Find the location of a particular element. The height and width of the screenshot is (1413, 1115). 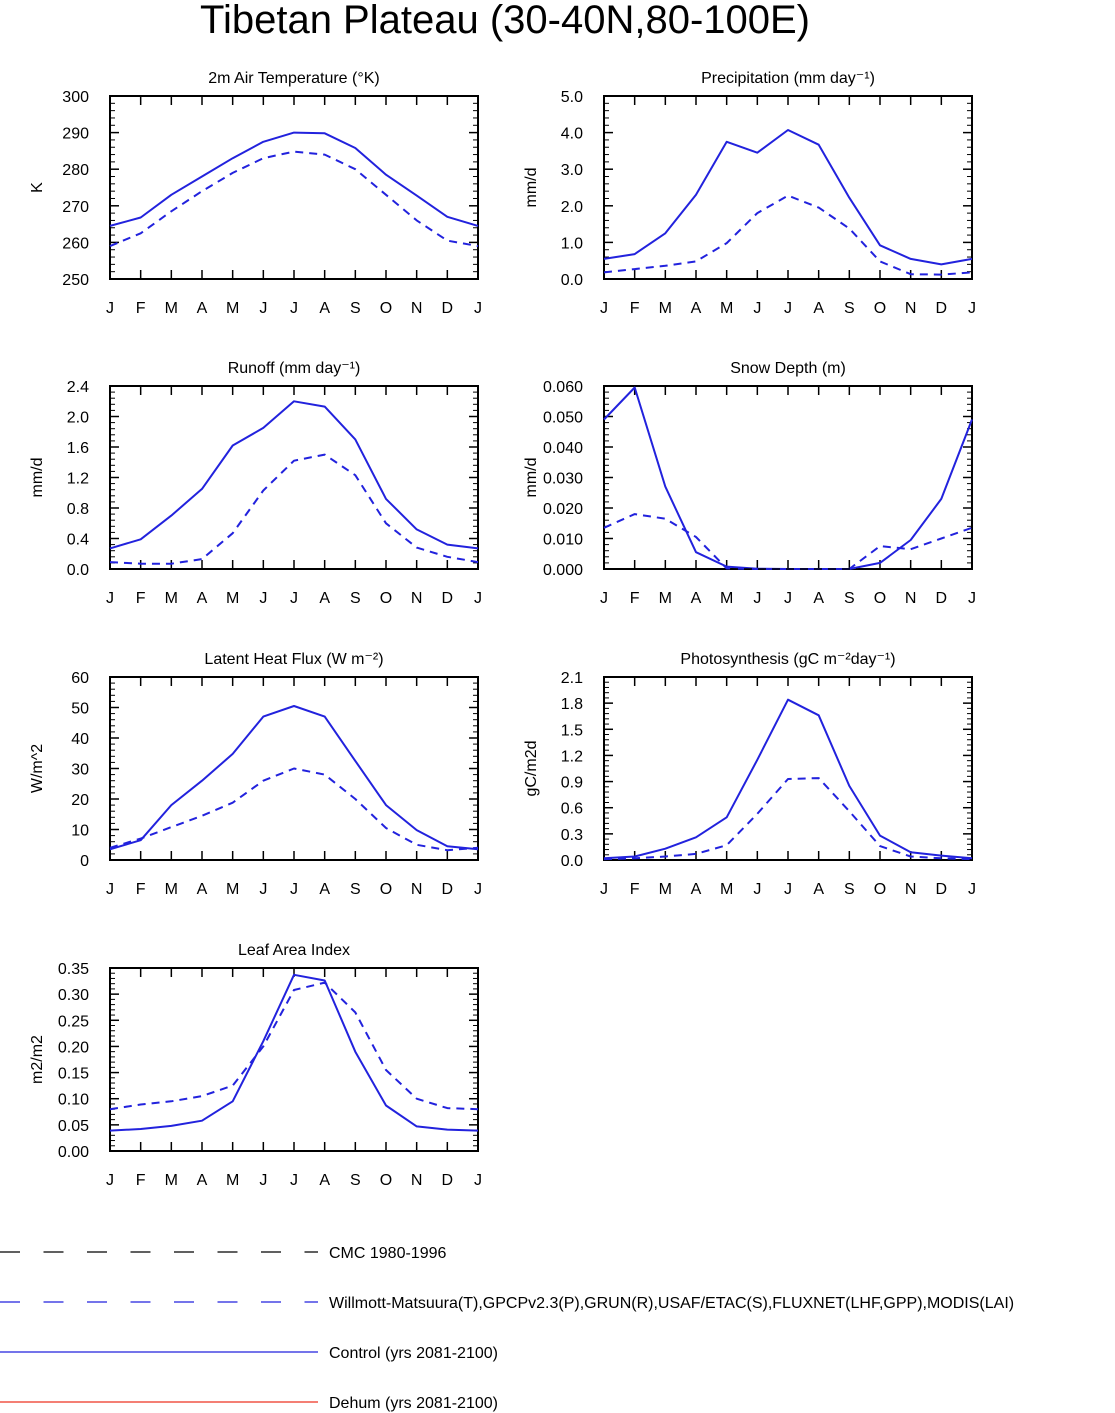

chart-title: Latent Heat Flux (W m⁻²) is located at coordinates (293, 659).